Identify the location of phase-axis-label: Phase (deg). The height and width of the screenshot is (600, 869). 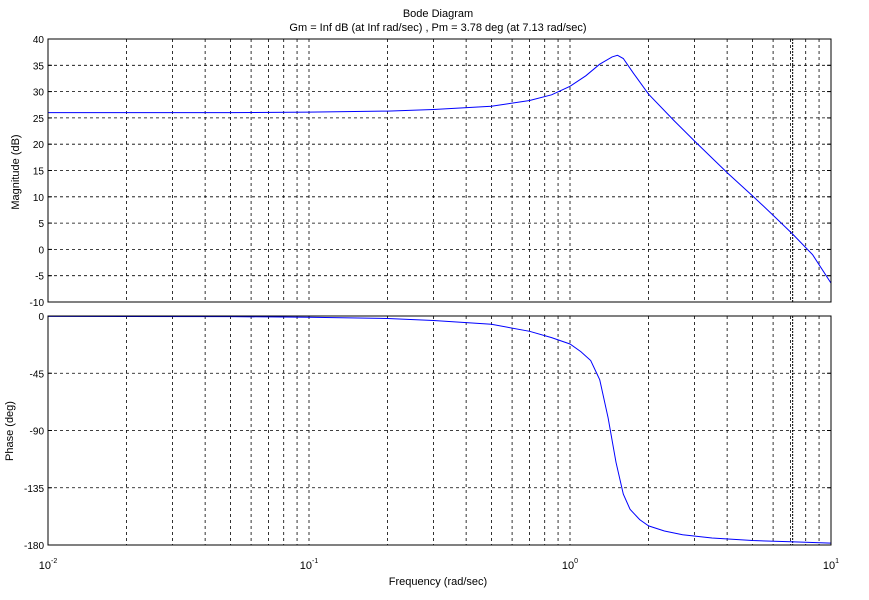
(10, 431).